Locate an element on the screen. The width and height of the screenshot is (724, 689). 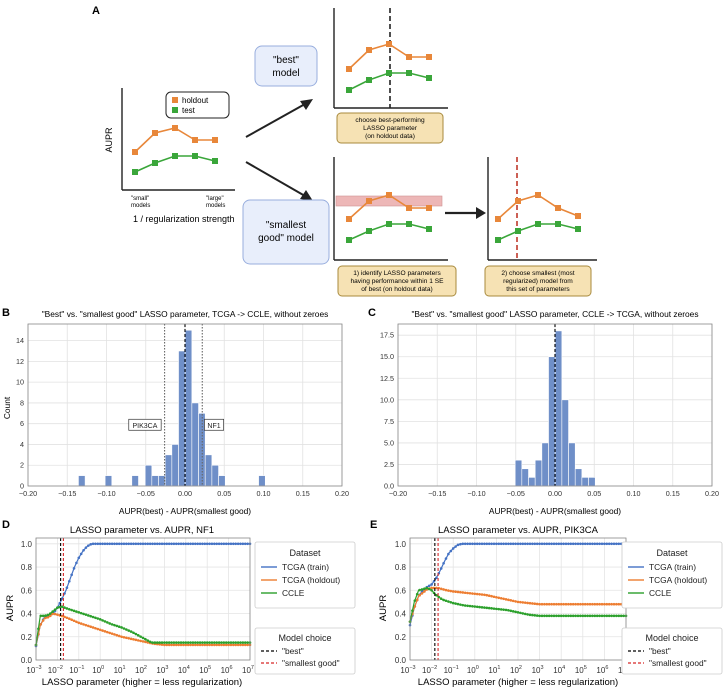
x-tick-label: 10⁰ is located at coordinates (98, 670).